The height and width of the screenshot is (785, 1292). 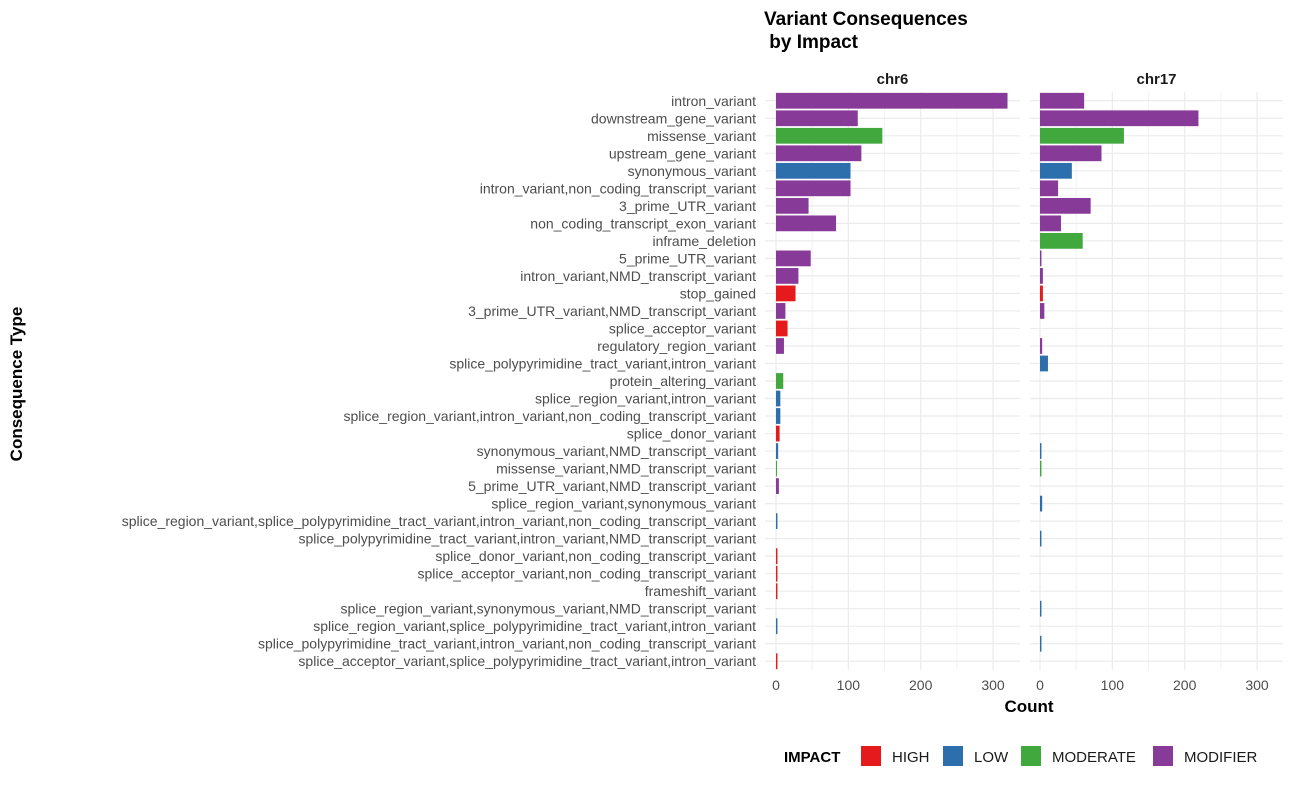 What do you see at coordinates (1220, 757) in the screenshot?
I see `legend-label: MODIFIER` at bounding box center [1220, 757].